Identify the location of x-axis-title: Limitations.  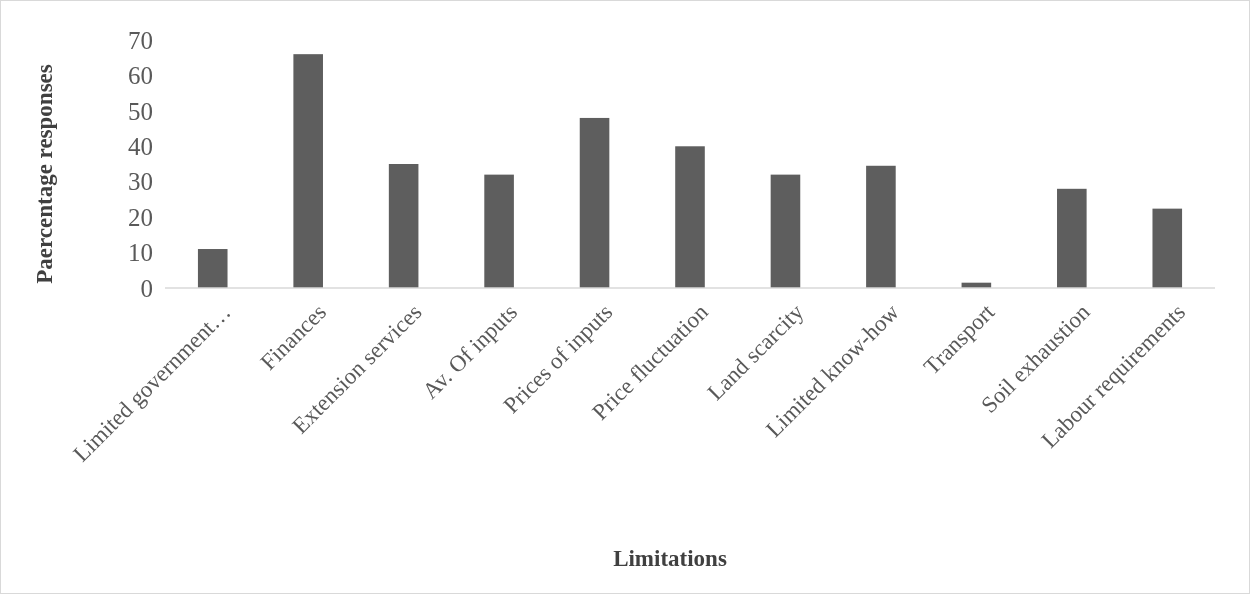
(670, 558).